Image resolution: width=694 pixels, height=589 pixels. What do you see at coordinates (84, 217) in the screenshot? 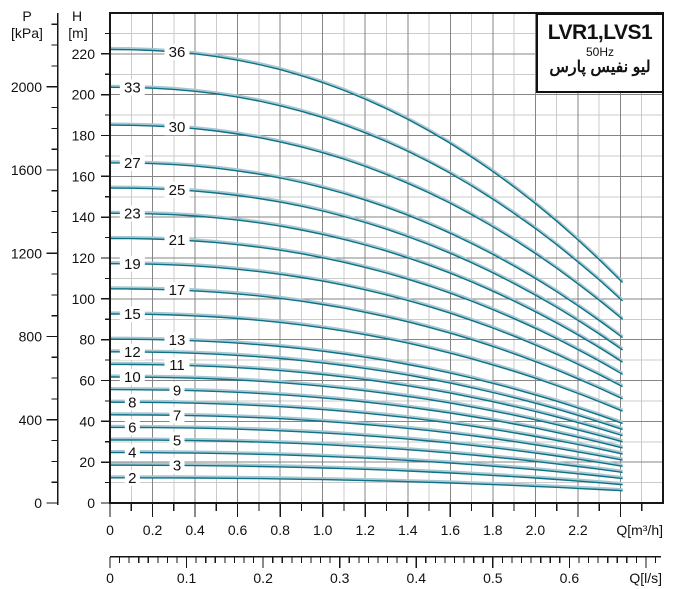
I see `head-tick-label: 140` at bounding box center [84, 217].